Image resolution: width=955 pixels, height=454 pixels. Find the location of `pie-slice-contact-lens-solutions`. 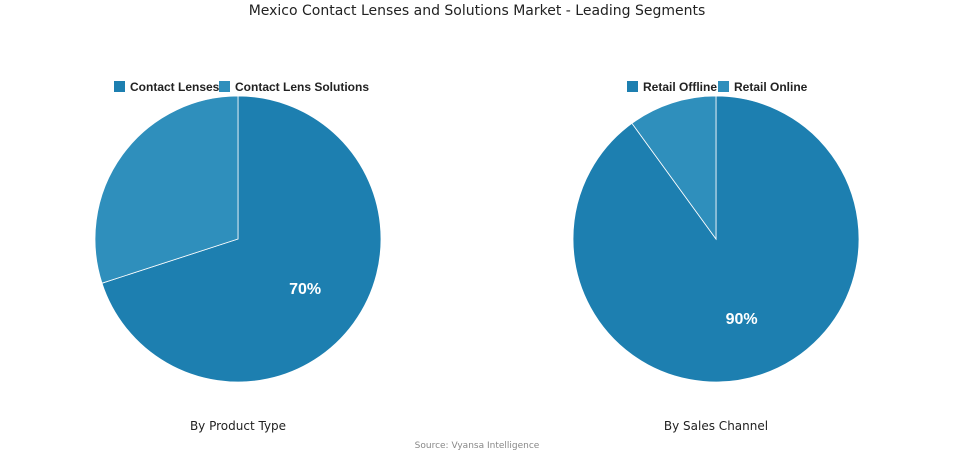

pie-slice-contact-lens-solutions is located at coordinates (166, 189).